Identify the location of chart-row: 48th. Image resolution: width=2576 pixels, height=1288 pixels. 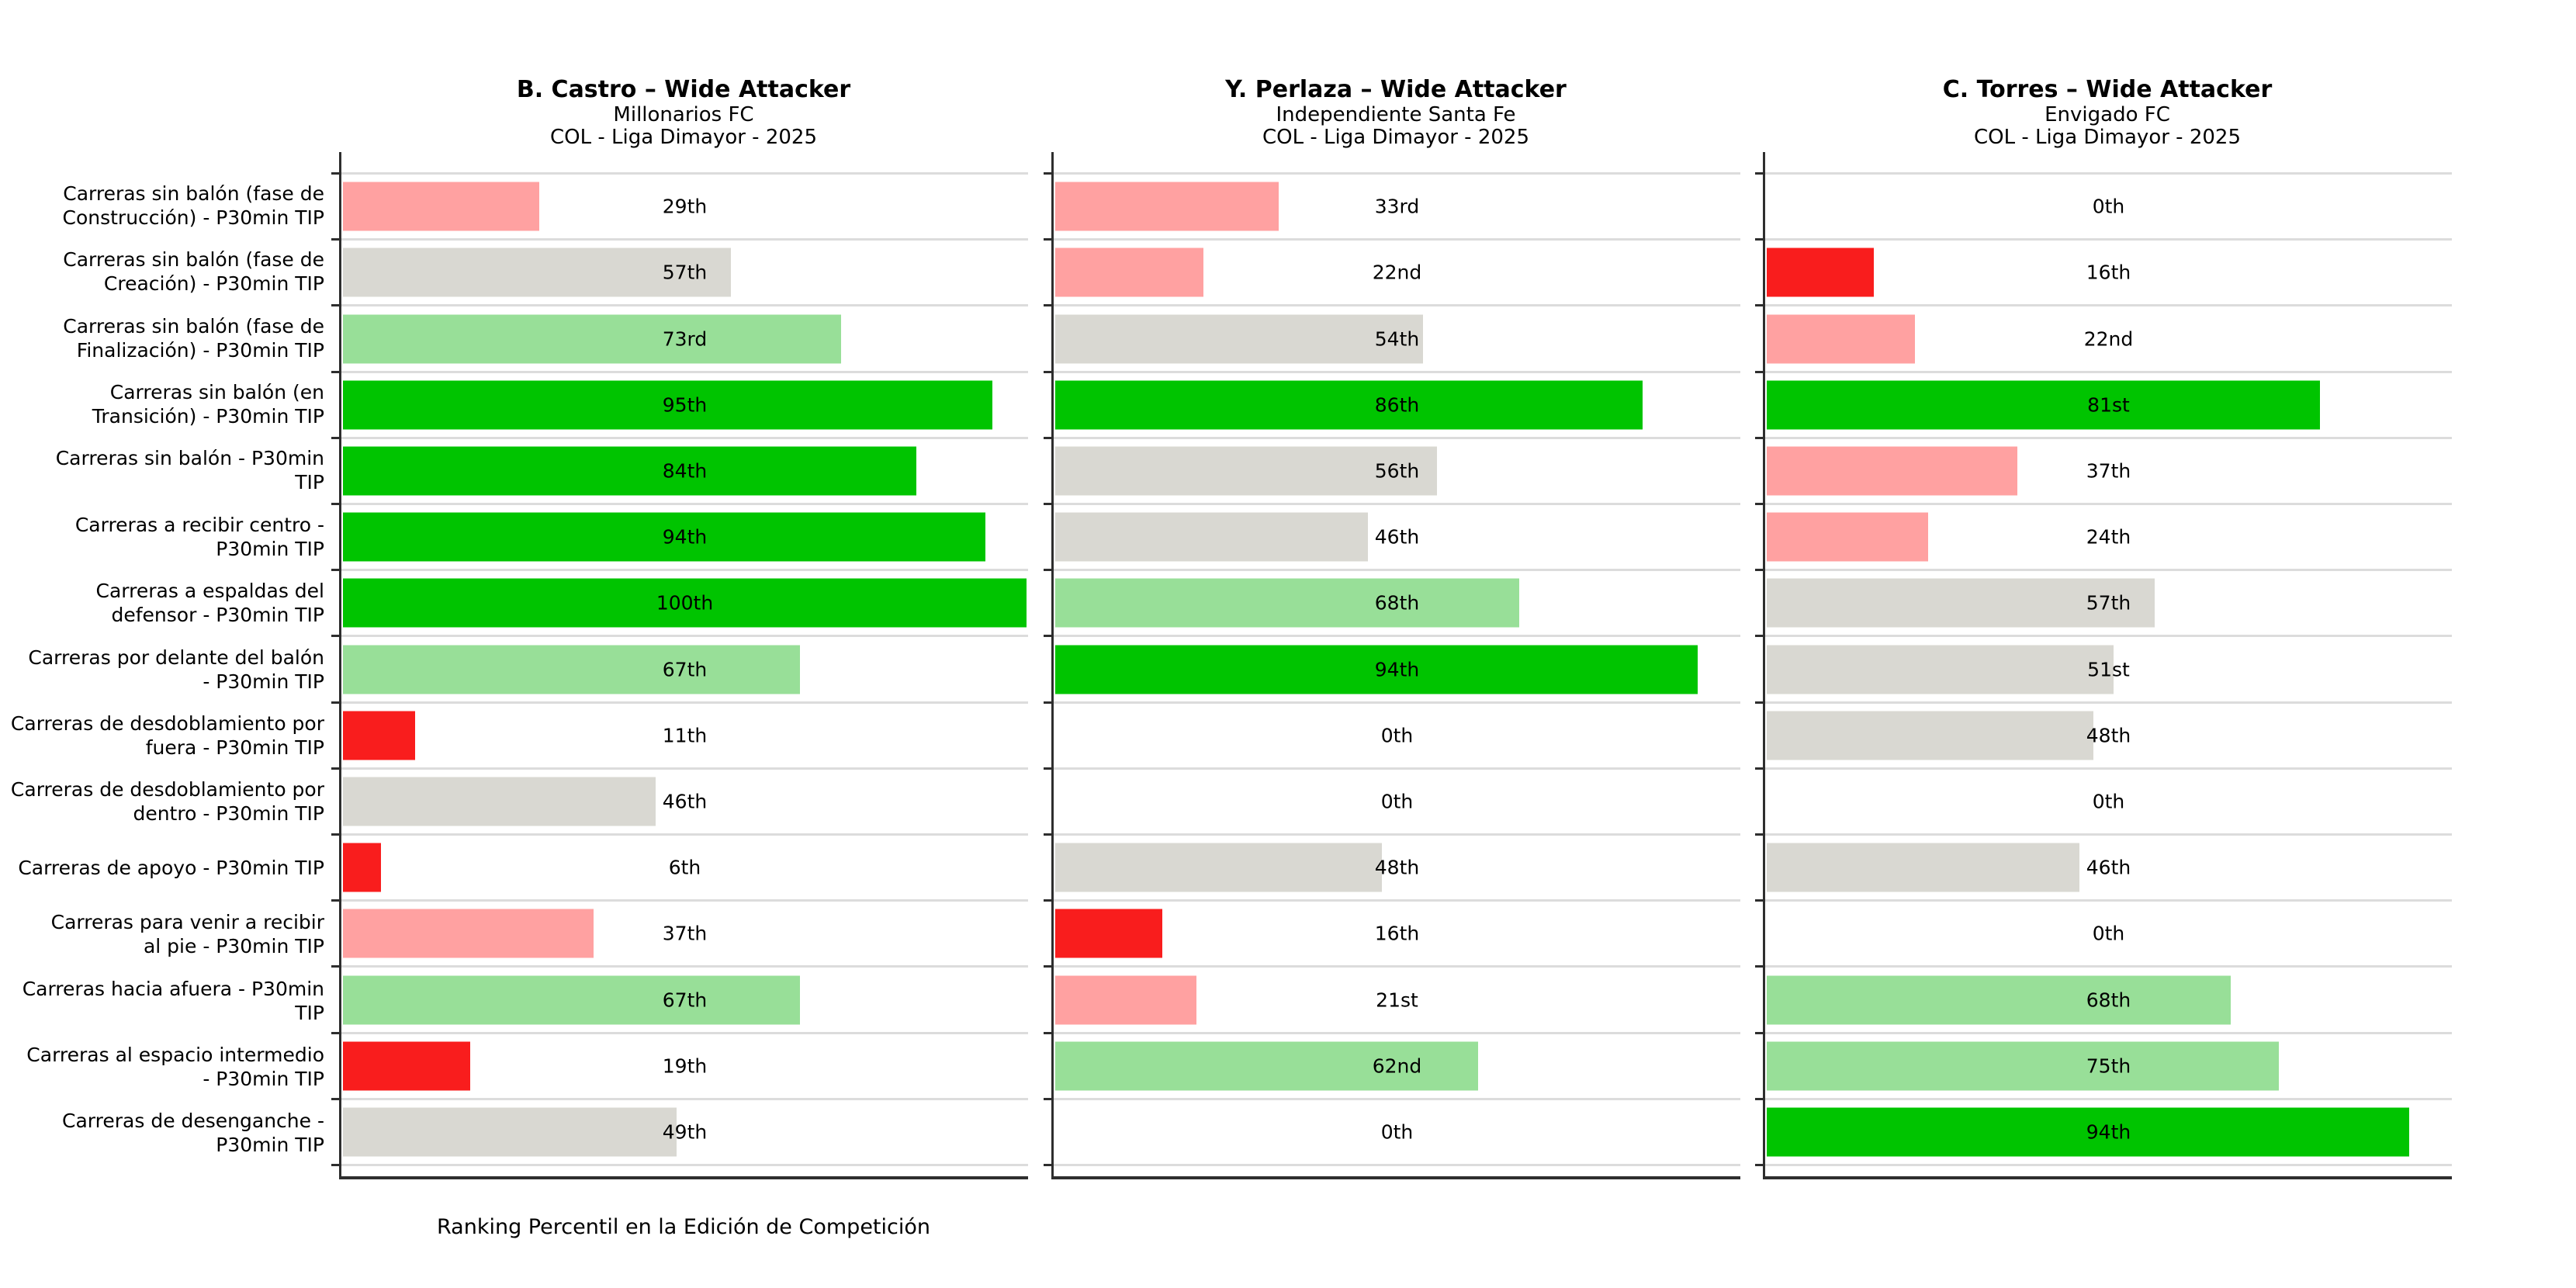
(1392, 866).